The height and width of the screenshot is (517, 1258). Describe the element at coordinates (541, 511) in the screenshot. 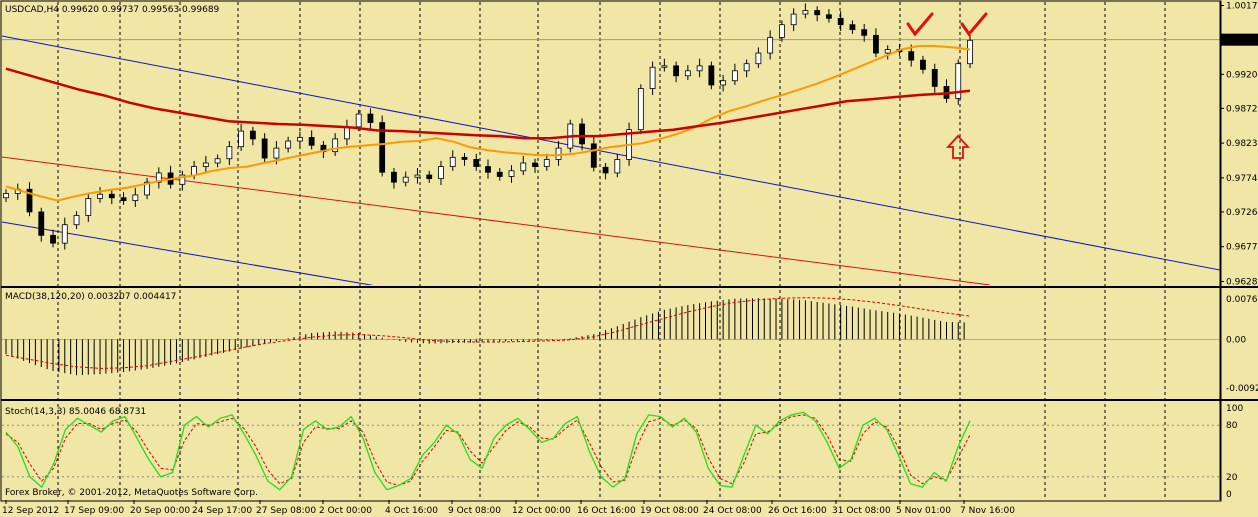

I see `time-tick-label-8: 12 Oct 00:00` at that location.